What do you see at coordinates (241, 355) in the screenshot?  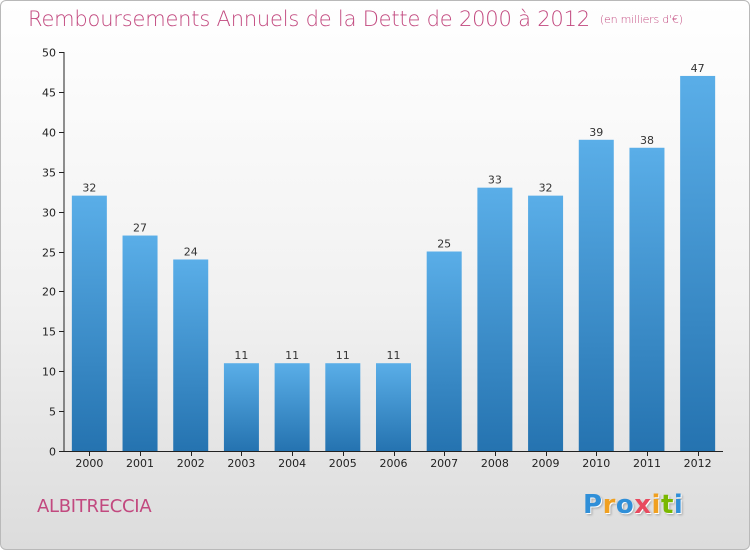 I see `value-label-2003: 11` at bounding box center [241, 355].